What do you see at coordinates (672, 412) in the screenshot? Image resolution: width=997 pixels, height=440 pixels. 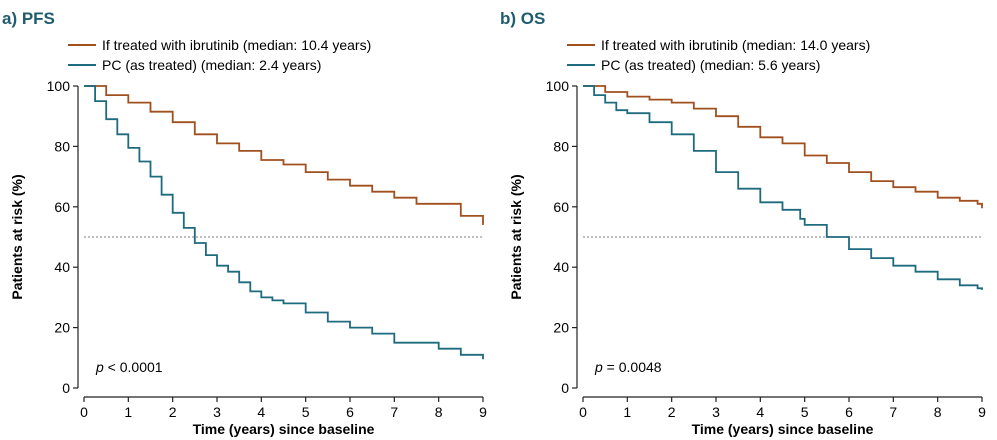 I see `os-x-tick-label-2: 2` at bounding box center [672, 412].